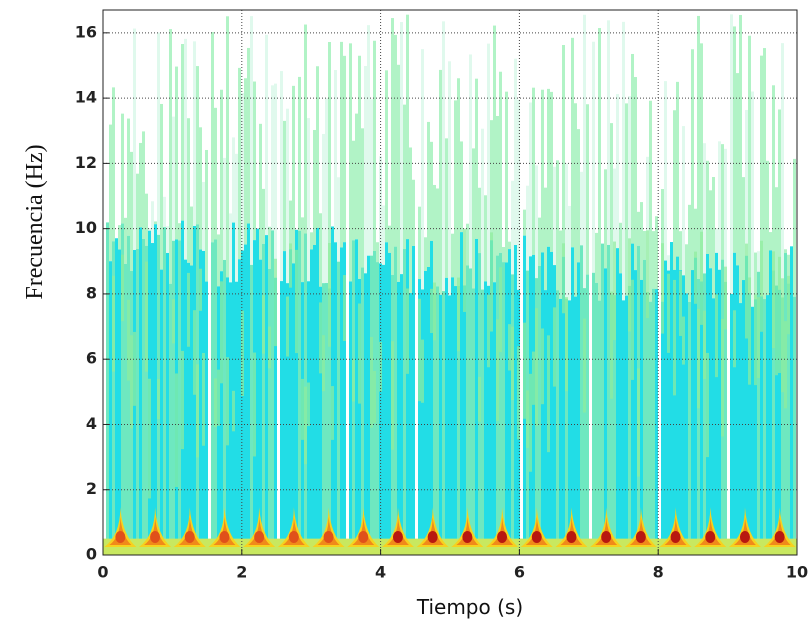  What do you see at coordinates (450, 546) in the screenshot?
I see `low-band` at bounding box center [450, 546].